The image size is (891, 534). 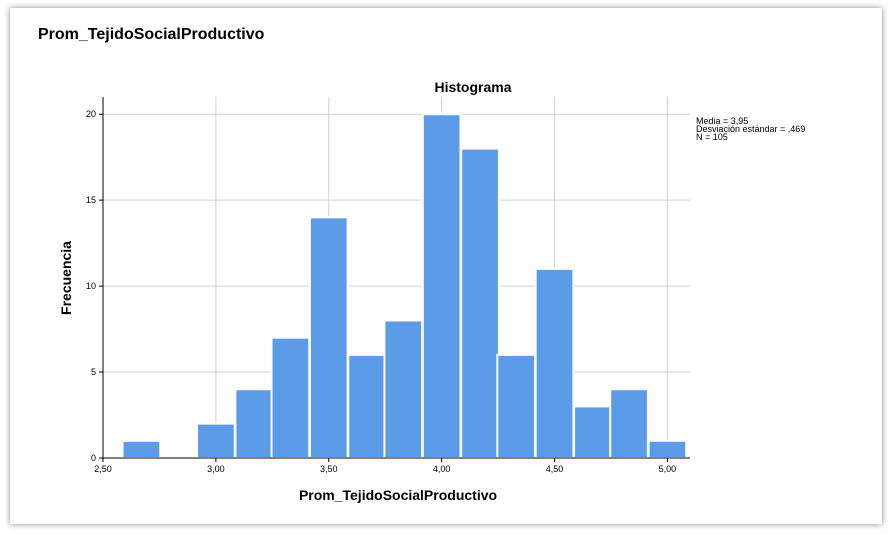 What do you see at coordinates (91, 114) in the screenshot?
I see `y-tick-label: 20` at bounding box center [91, 114].